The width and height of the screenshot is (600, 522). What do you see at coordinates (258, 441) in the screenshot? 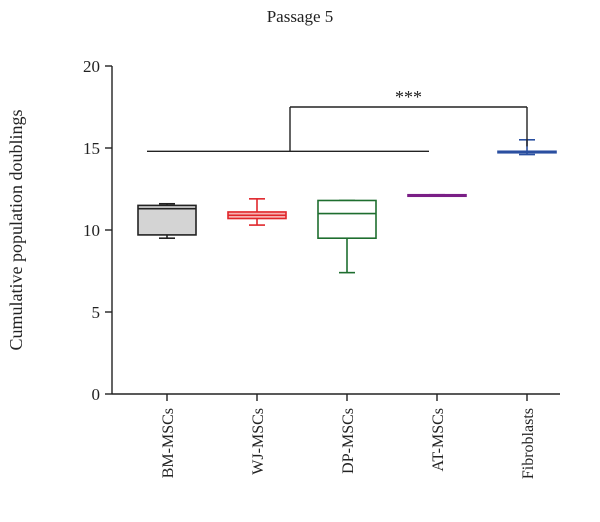
I see `x-tick-label: WJ-MSCs` at bounding box center [258, 441].